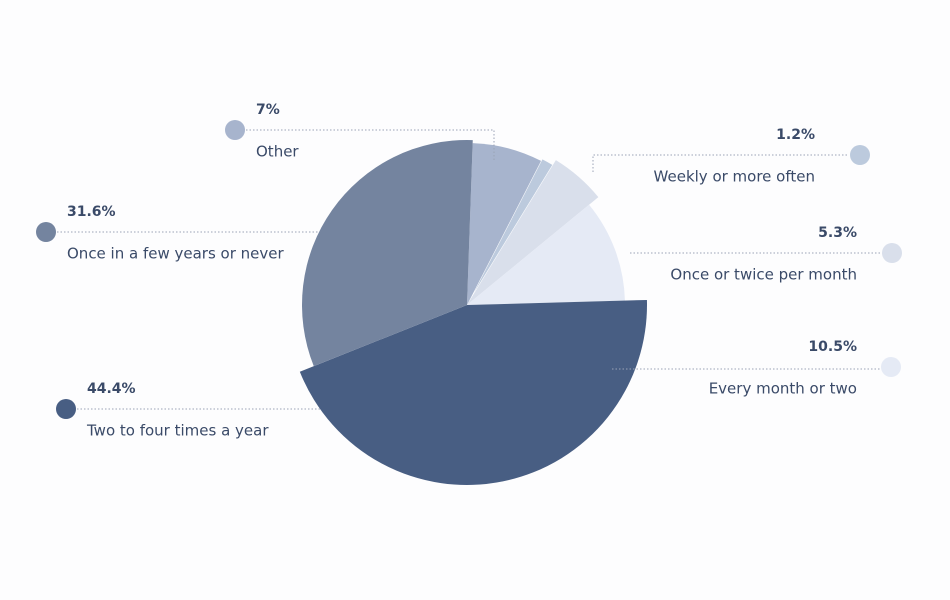  What do you see at coordinates (763, 275) in the screenshot?
I see `category-label: Once or twice per month` at bounding box center [763, 275].